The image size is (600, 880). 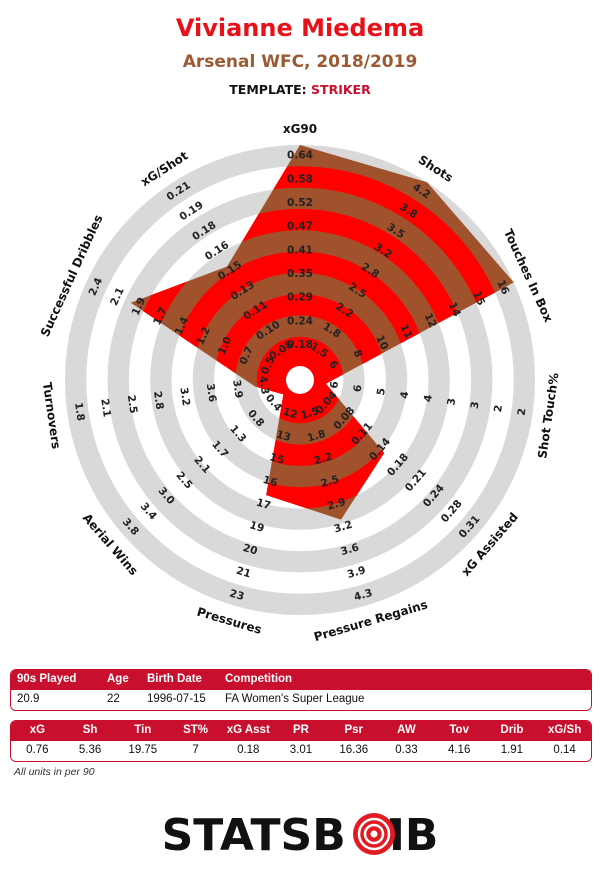 I want to click on stats-value-cell: 0.14, so click(x=564, y=750).